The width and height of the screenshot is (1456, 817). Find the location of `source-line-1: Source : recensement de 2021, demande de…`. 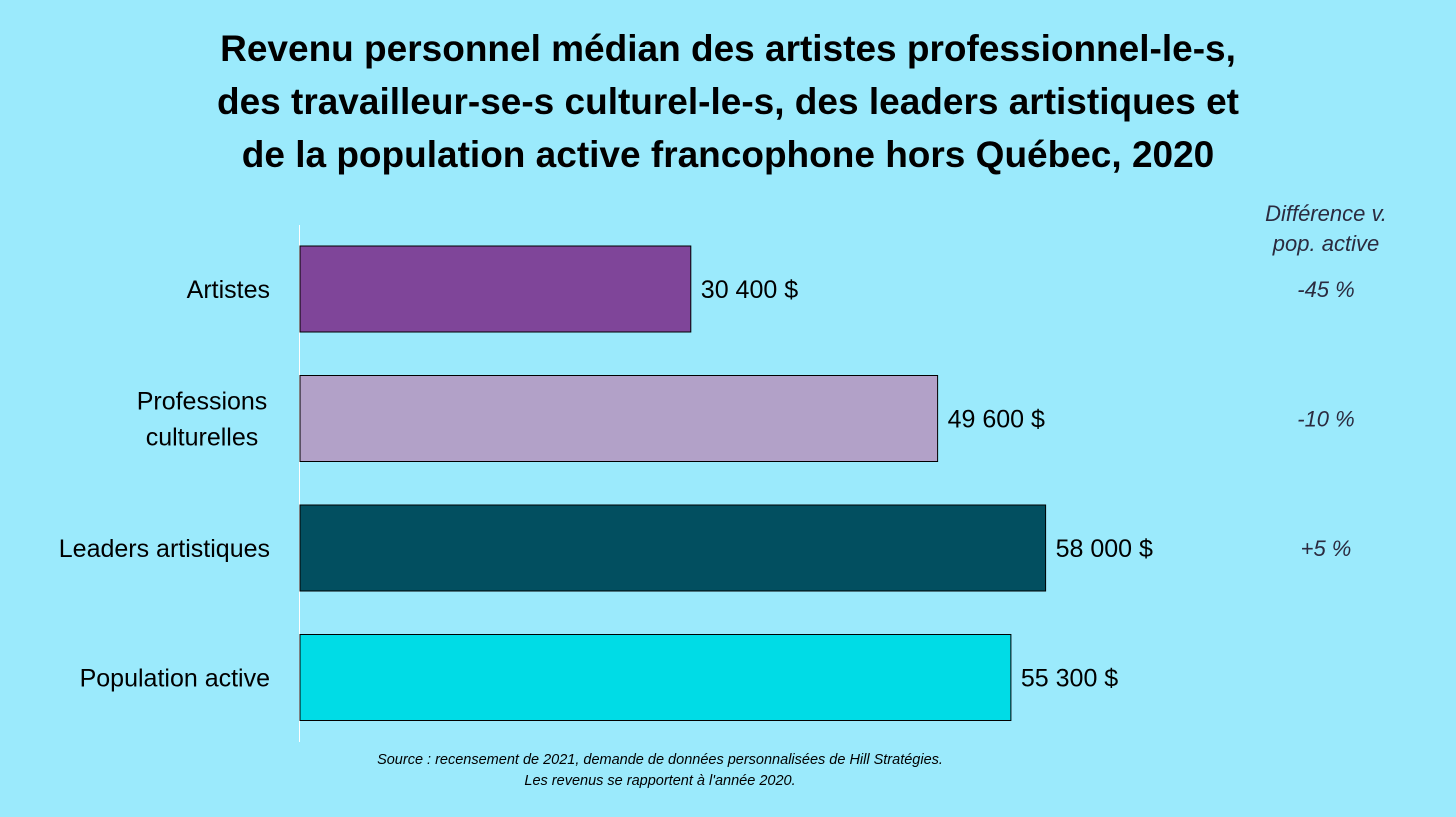

source-line-1: Source : recensement de 2021, demande de… is located at coordinates (660, 760).